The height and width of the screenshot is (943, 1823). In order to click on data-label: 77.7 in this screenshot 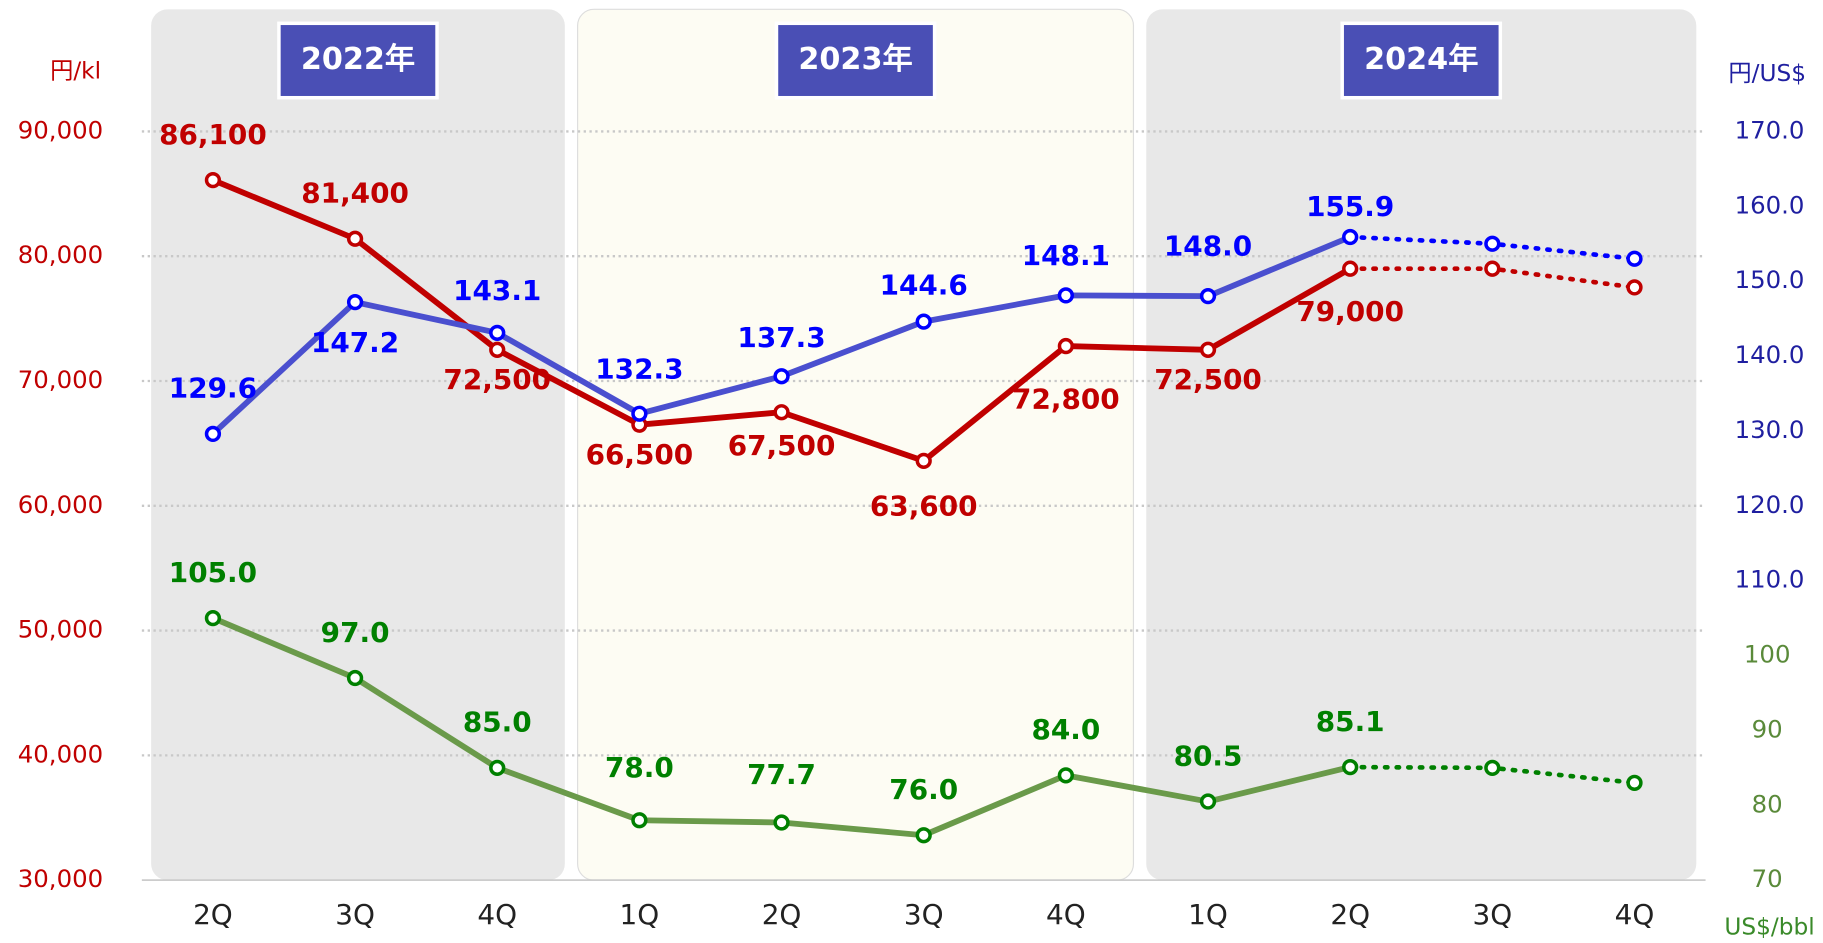, I will do `click(781, 774)`.